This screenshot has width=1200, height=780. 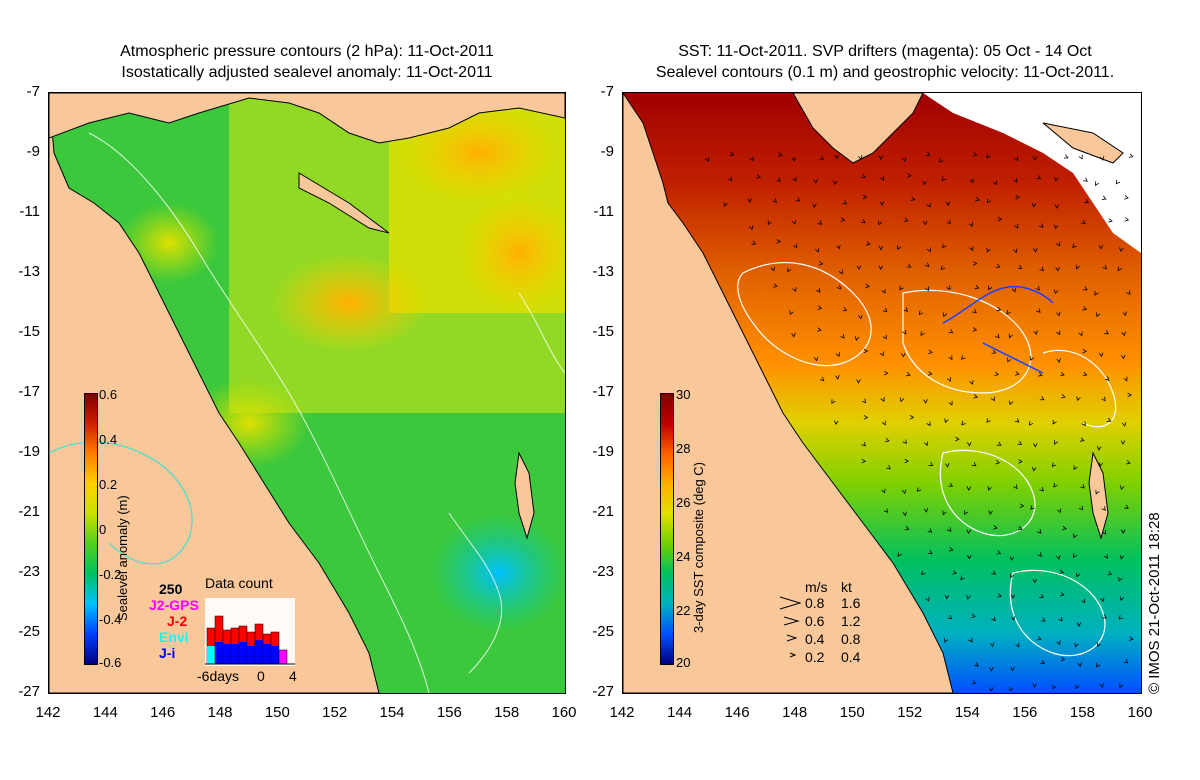 What do you see at coordinates (683, 610) in the screenshot?
I see `sst-colorbar-tick: 22` at bounding box center [683, 610].